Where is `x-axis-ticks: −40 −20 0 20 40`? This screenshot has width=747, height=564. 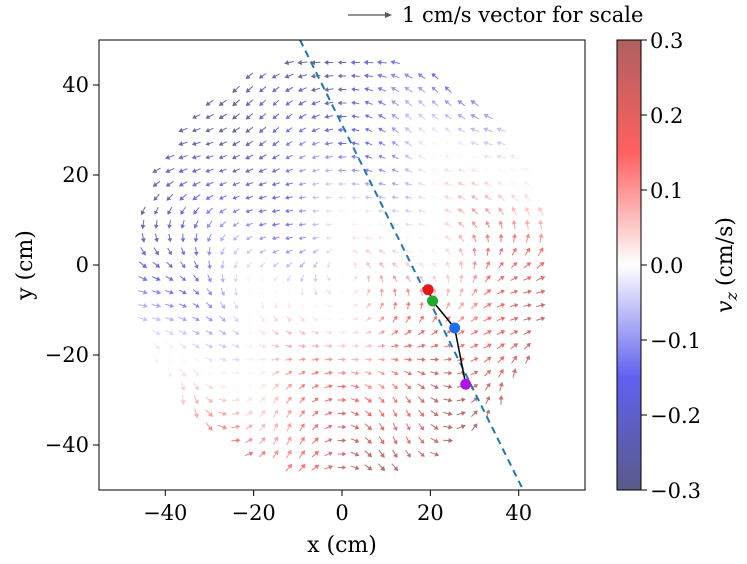 x-axis-ticks: −40 −20 0 20 40 is located at coordinates (337, 507).